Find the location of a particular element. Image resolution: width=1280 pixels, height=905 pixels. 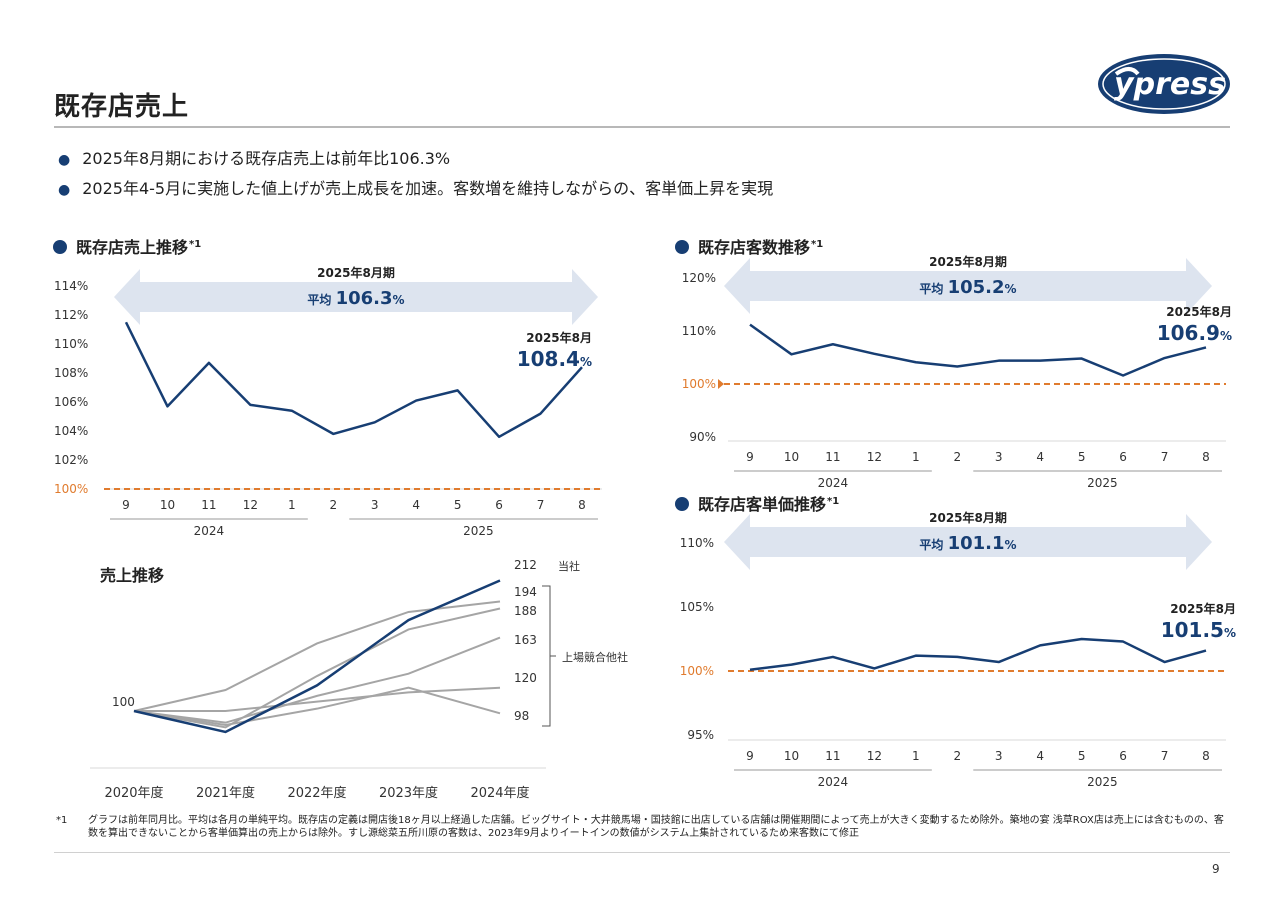

title-divider is located at coordinates (642, 127).